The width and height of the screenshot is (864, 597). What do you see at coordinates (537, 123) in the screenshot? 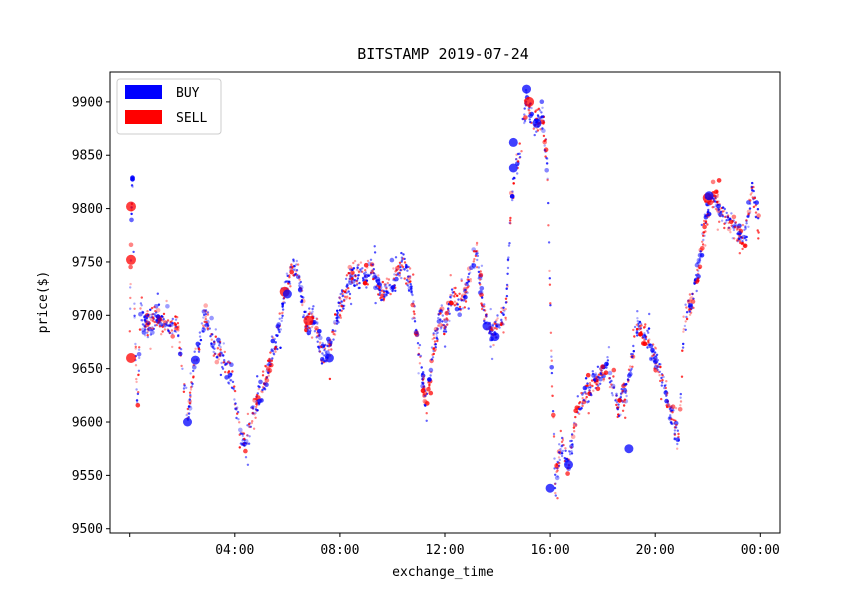
I see `buy-large-trade` at bounding box center [537, 123].